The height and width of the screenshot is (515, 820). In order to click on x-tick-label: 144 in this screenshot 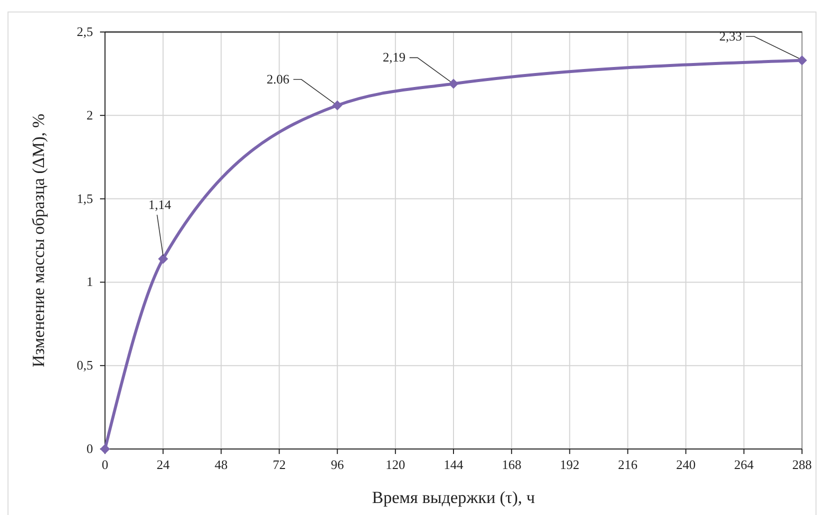, I will do `click(454, 464)`.